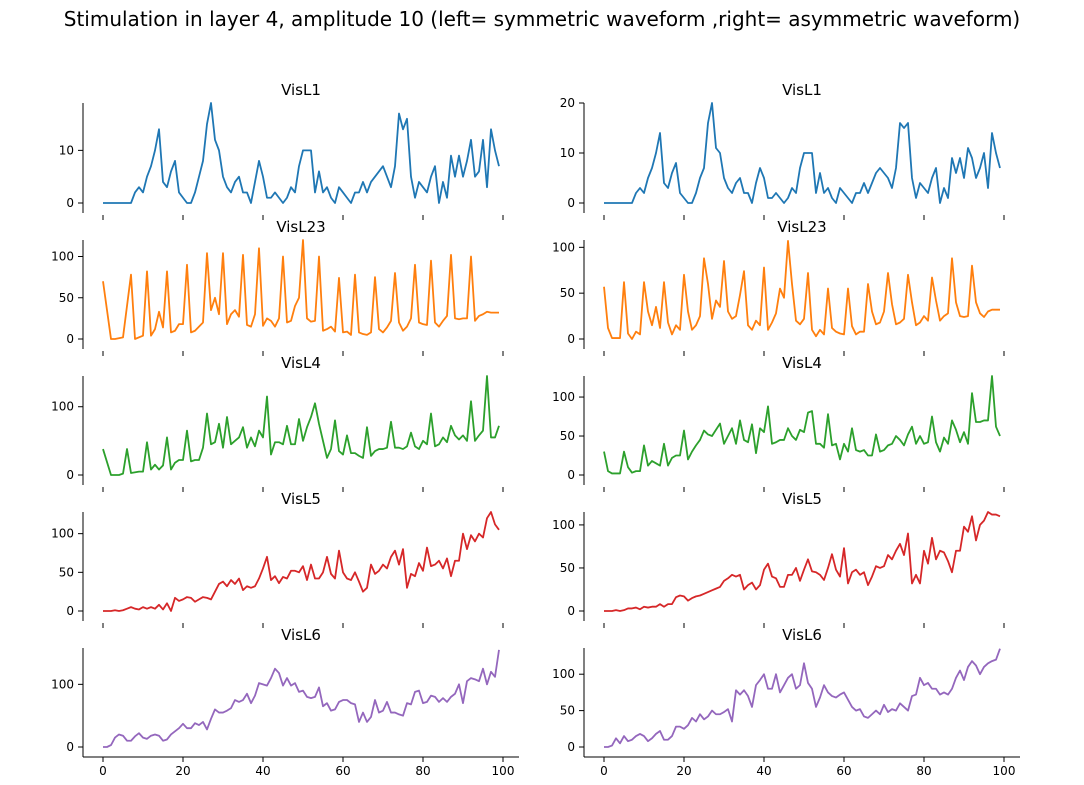 Image resolution: width=1084 pixels, height=785 pixels. I want to click on subplot-visl5-right: VisL5 0 50 100, so click(778, 559).